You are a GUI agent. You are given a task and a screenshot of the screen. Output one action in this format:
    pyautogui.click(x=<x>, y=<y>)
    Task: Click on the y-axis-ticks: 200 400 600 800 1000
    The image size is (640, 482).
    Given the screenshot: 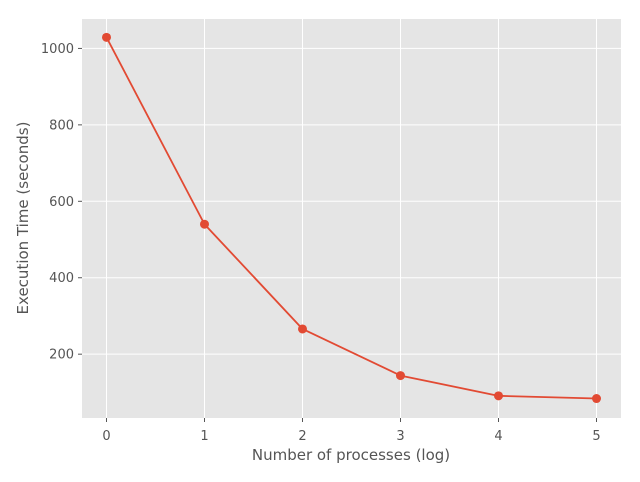 What is the action you would take?
    pyautogui.click(x=61, y=202)
    